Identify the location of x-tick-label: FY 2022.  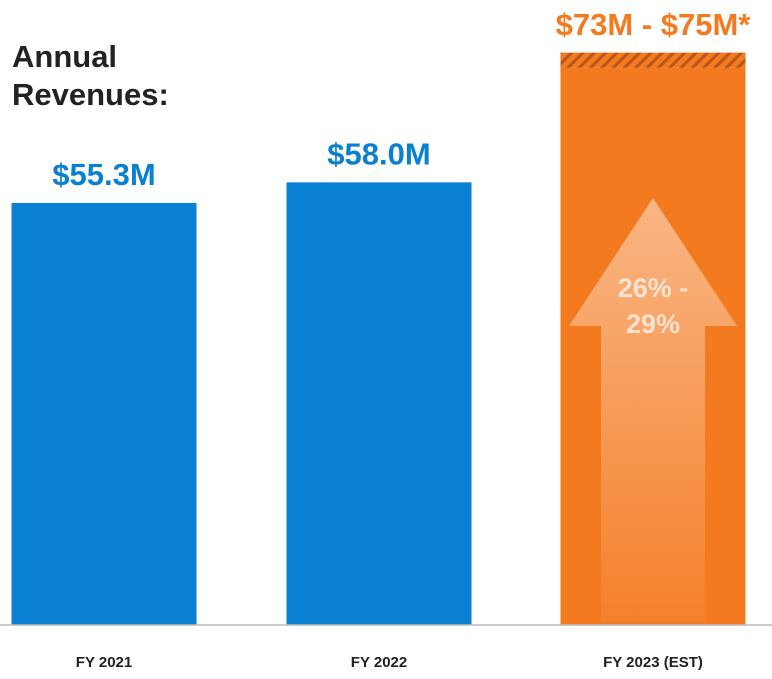
(379, 662).